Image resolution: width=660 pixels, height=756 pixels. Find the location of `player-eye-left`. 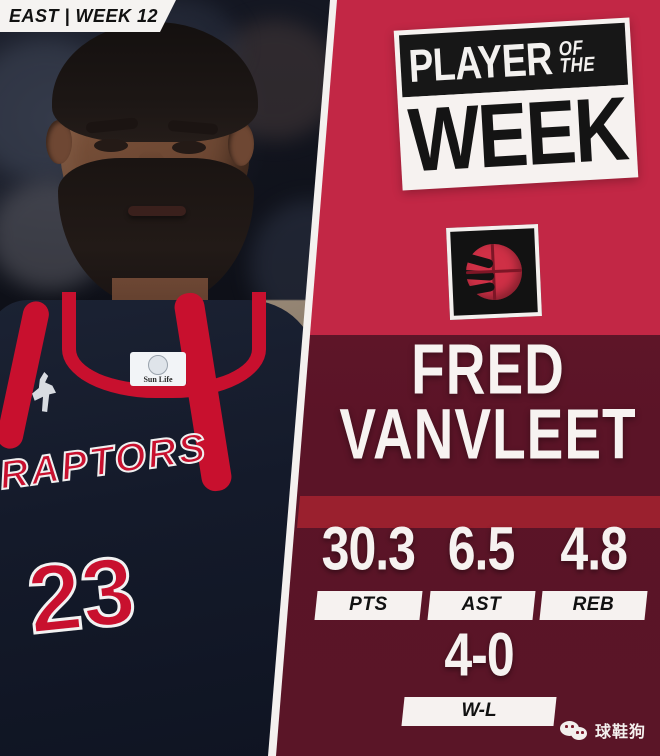

player-eye-left is located at coordinates (111, 145).